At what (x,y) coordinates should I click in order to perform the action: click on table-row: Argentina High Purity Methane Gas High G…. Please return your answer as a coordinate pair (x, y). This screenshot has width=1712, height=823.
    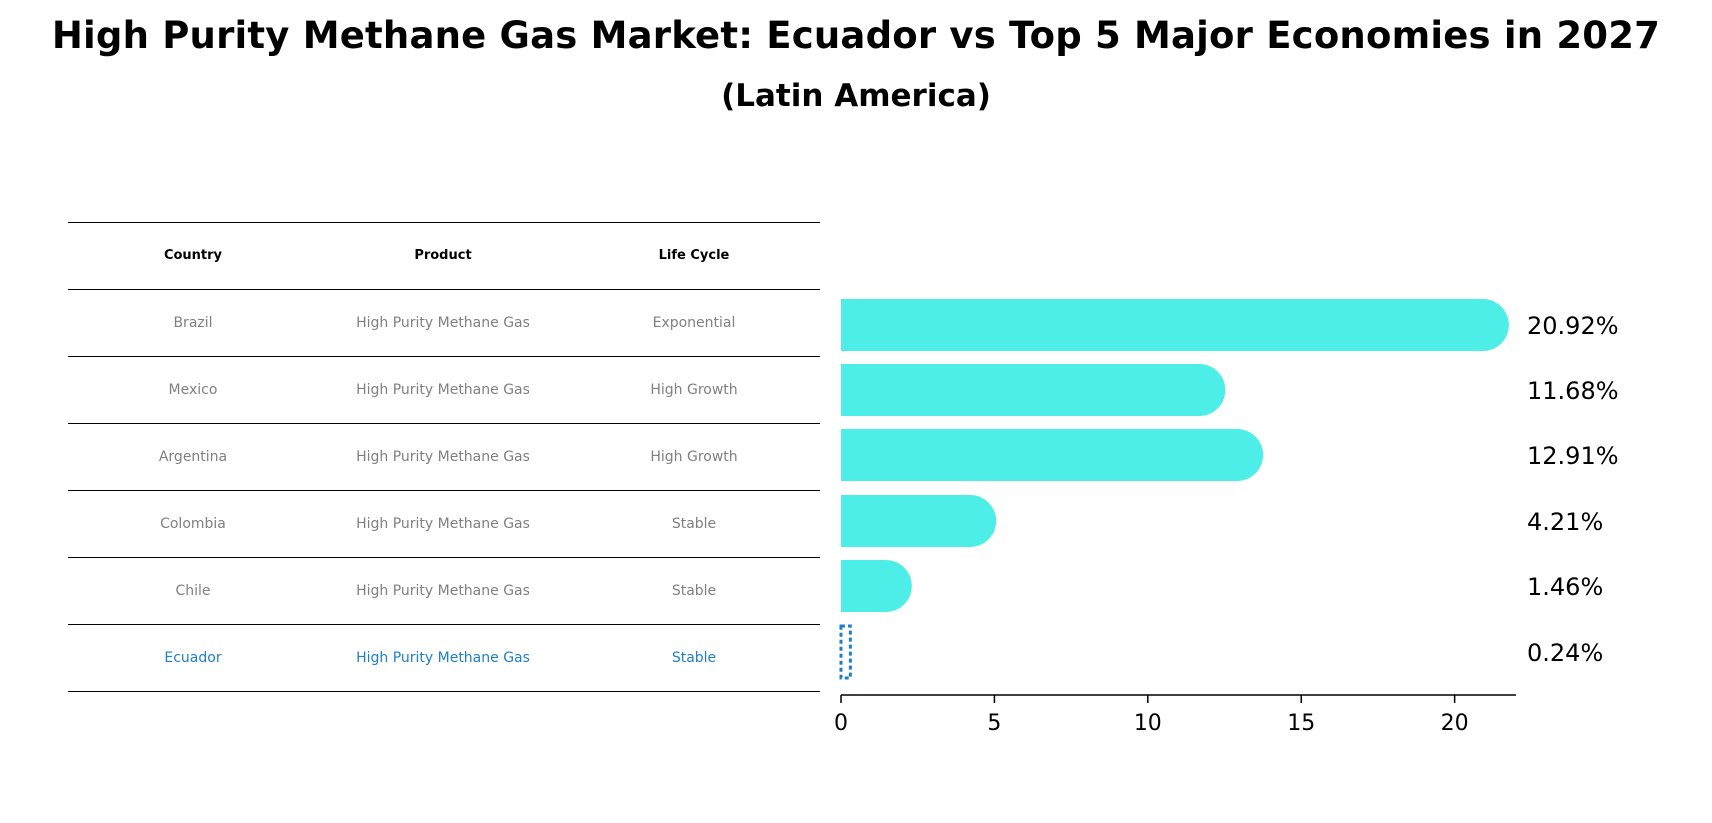
    Looking at the image, I should click on (444, 456).